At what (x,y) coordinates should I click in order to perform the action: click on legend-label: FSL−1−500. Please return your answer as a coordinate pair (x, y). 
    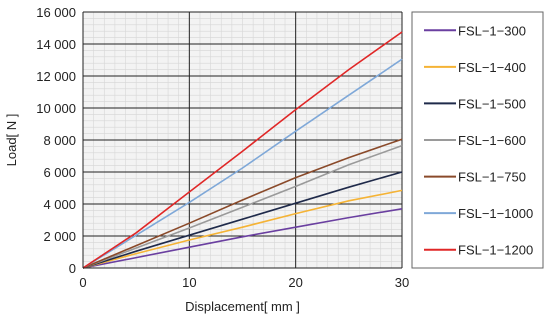
    Looking at the image, I should click on (492, 103).